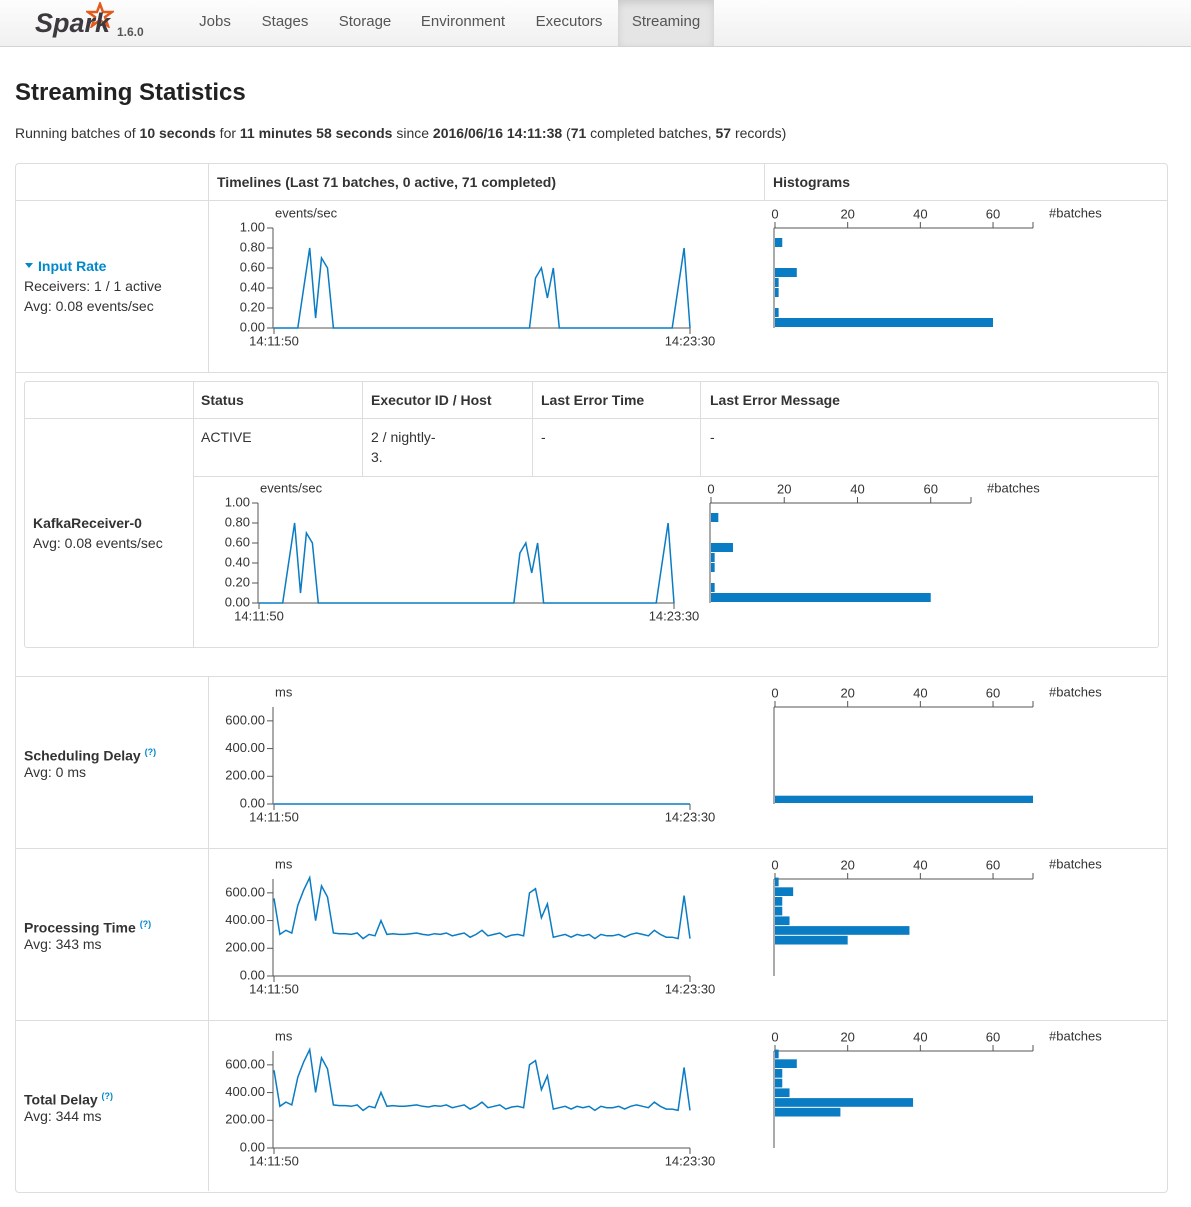 The height and width of the screenshot is (1207, 1191). I want to click on cell: 3., so click(377, 457).